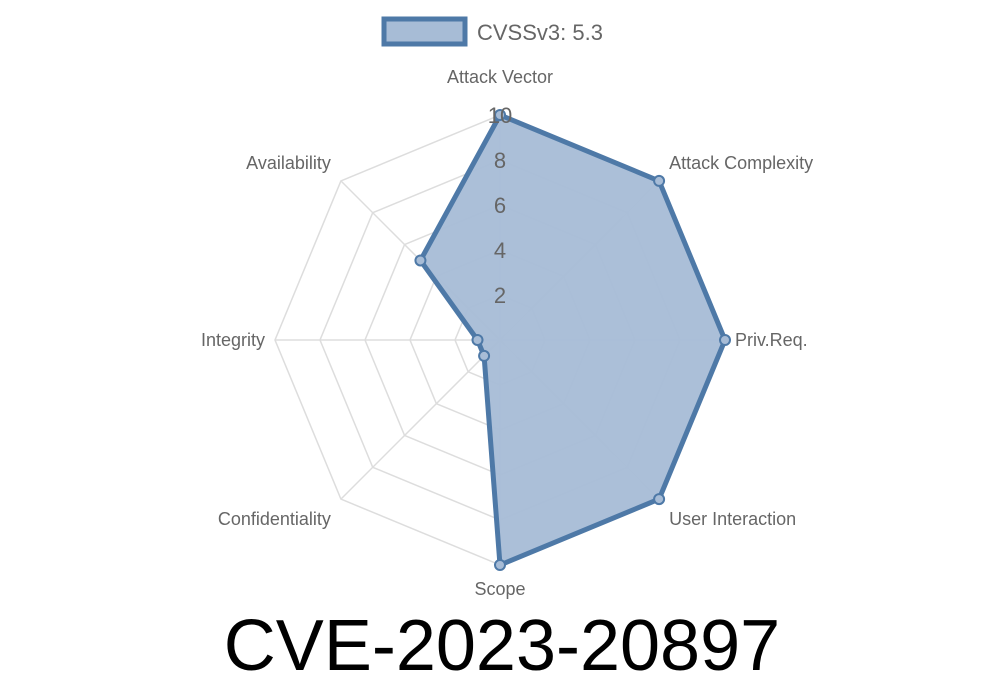  Describe the element at coordinates (500, 250) in the screenshot. I see `tick-label: 4` at that location.